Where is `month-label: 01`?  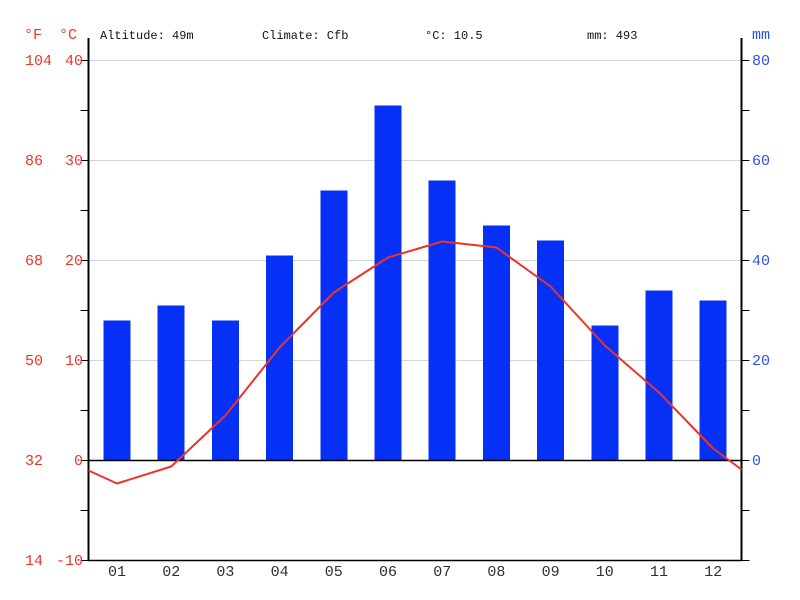 month-label: 01 is located at coordinates (117, 572).